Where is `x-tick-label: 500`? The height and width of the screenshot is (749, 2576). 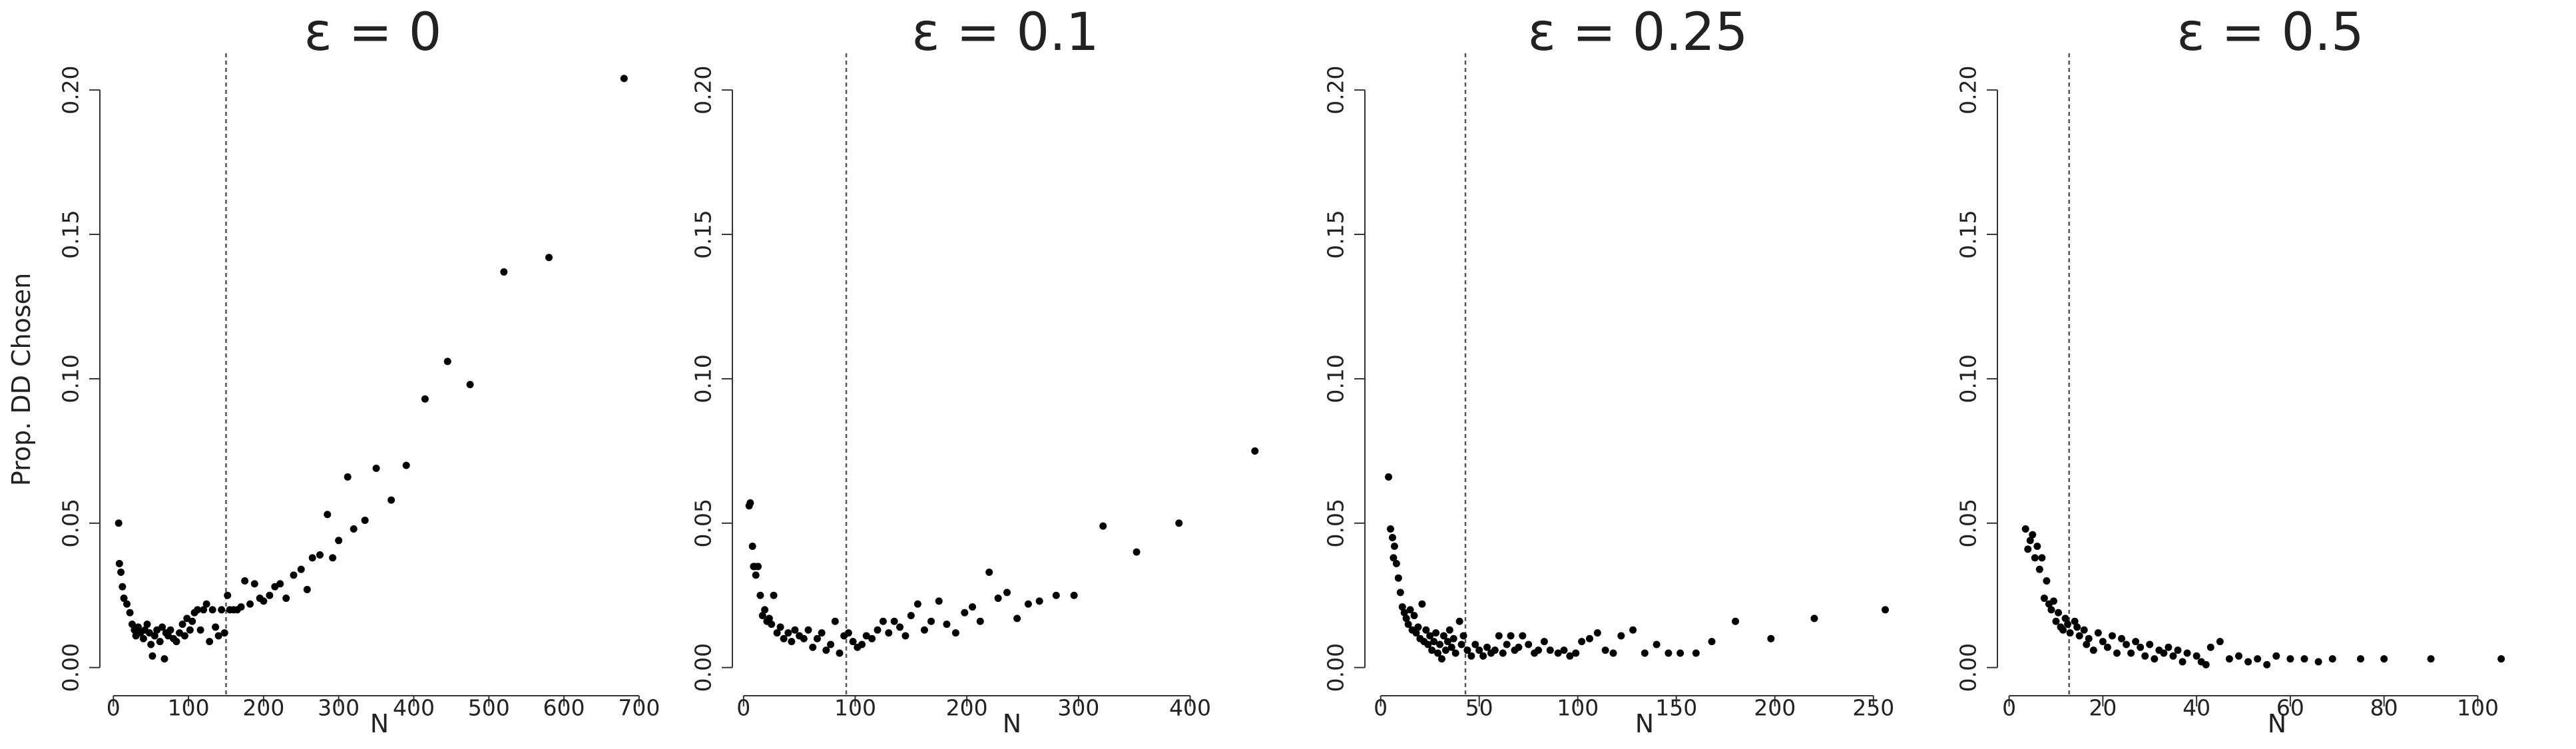
x-tick-label: 500 is located at coordinates (489, 708).